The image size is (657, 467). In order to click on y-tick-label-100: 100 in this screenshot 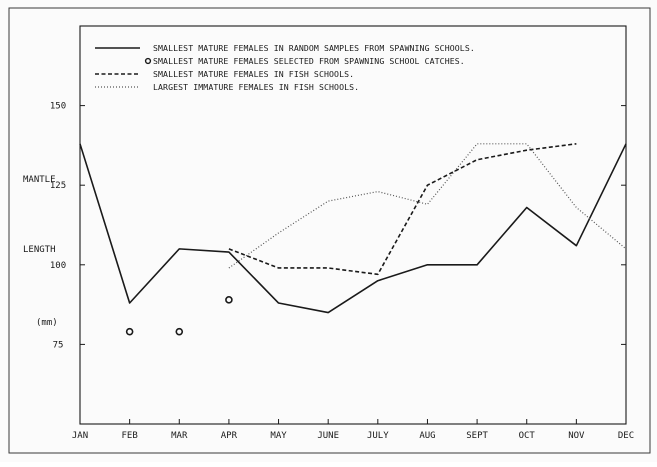, I will do `click(58, 266)`.